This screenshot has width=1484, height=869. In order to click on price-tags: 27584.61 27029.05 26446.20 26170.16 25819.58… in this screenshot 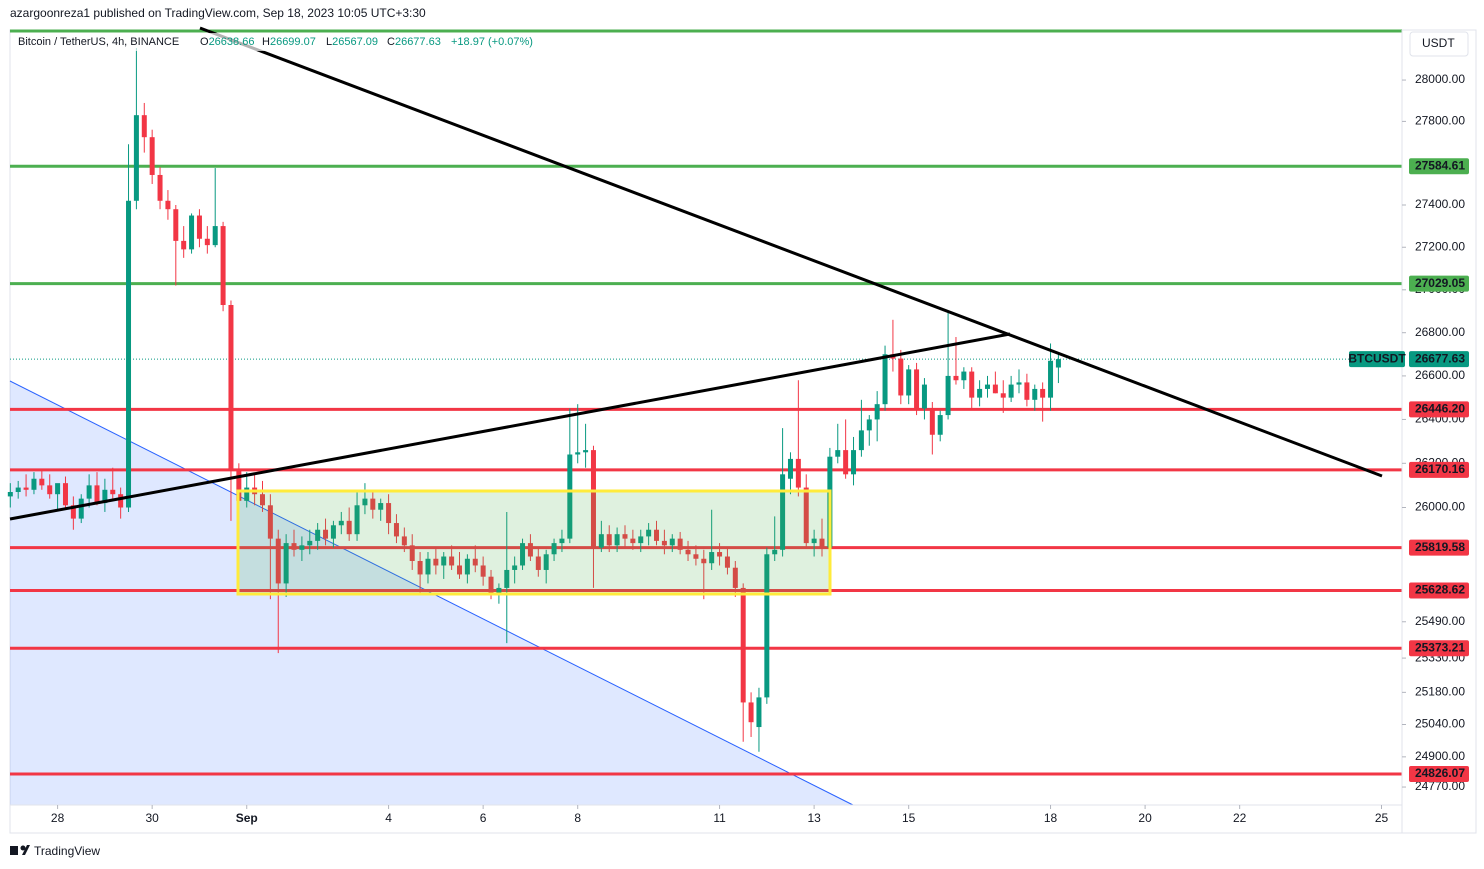, I will do `click(1408, 470)`.